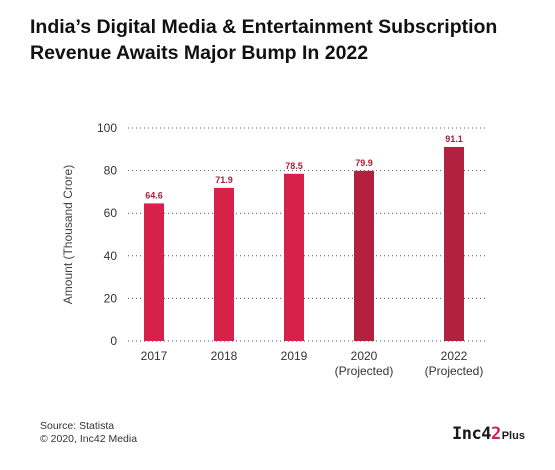 This screenshot has height=470, width=555. What do you see at coordinates (495, 434) in the screenshot?
I see `logo-accent-digit: 2` at bounding box center [495, 434].